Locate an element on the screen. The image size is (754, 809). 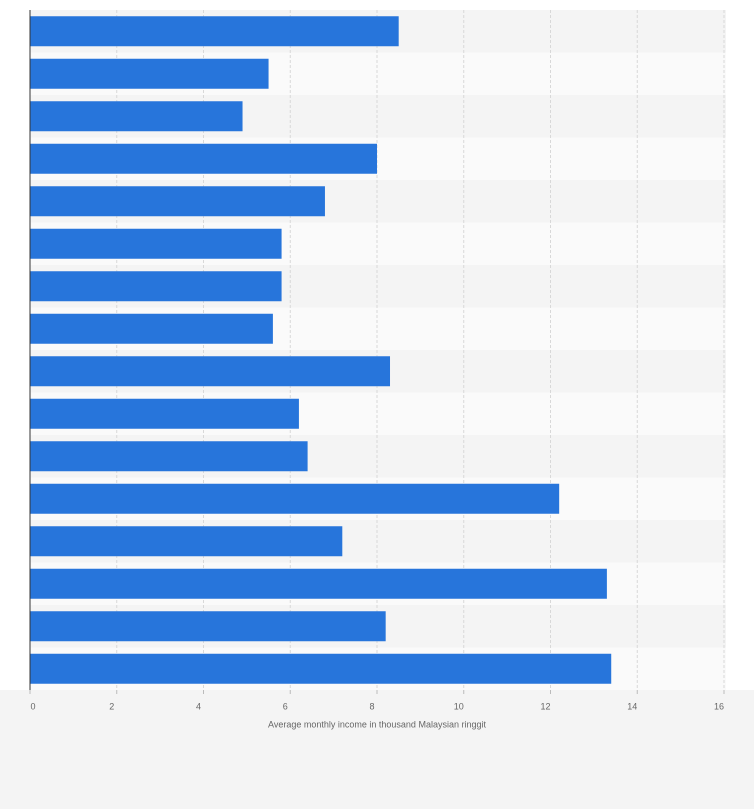
x-tick-label: 4 is located at coordinates (198, 706).